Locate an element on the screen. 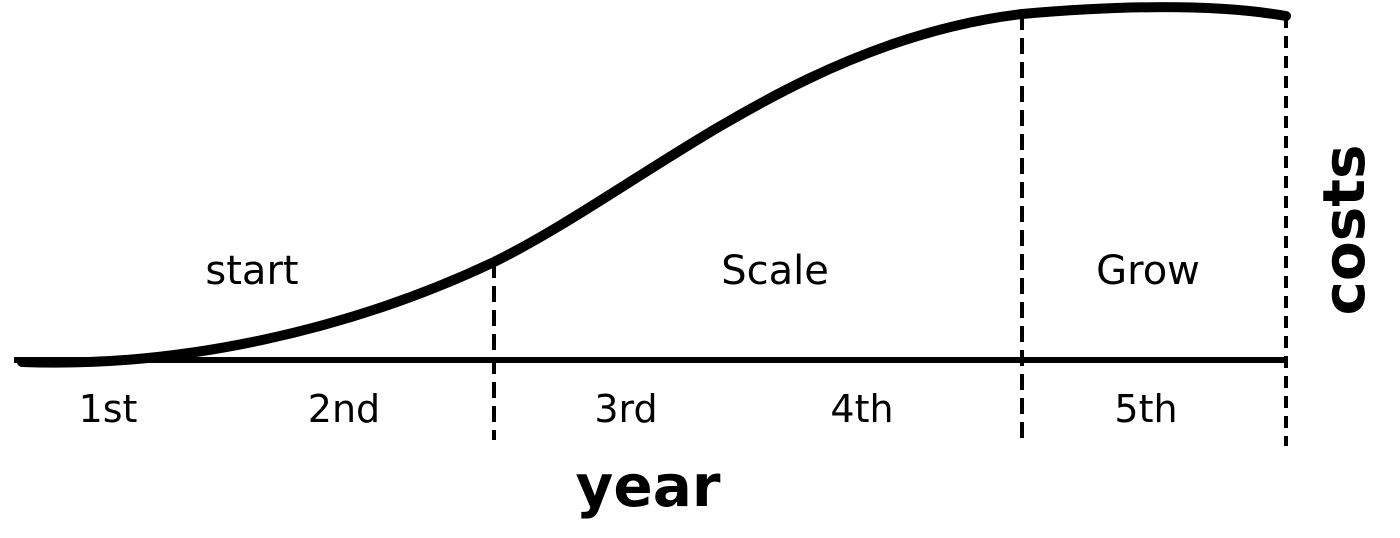  phase-label-scale: Scale is located at coordinates (775, 271).